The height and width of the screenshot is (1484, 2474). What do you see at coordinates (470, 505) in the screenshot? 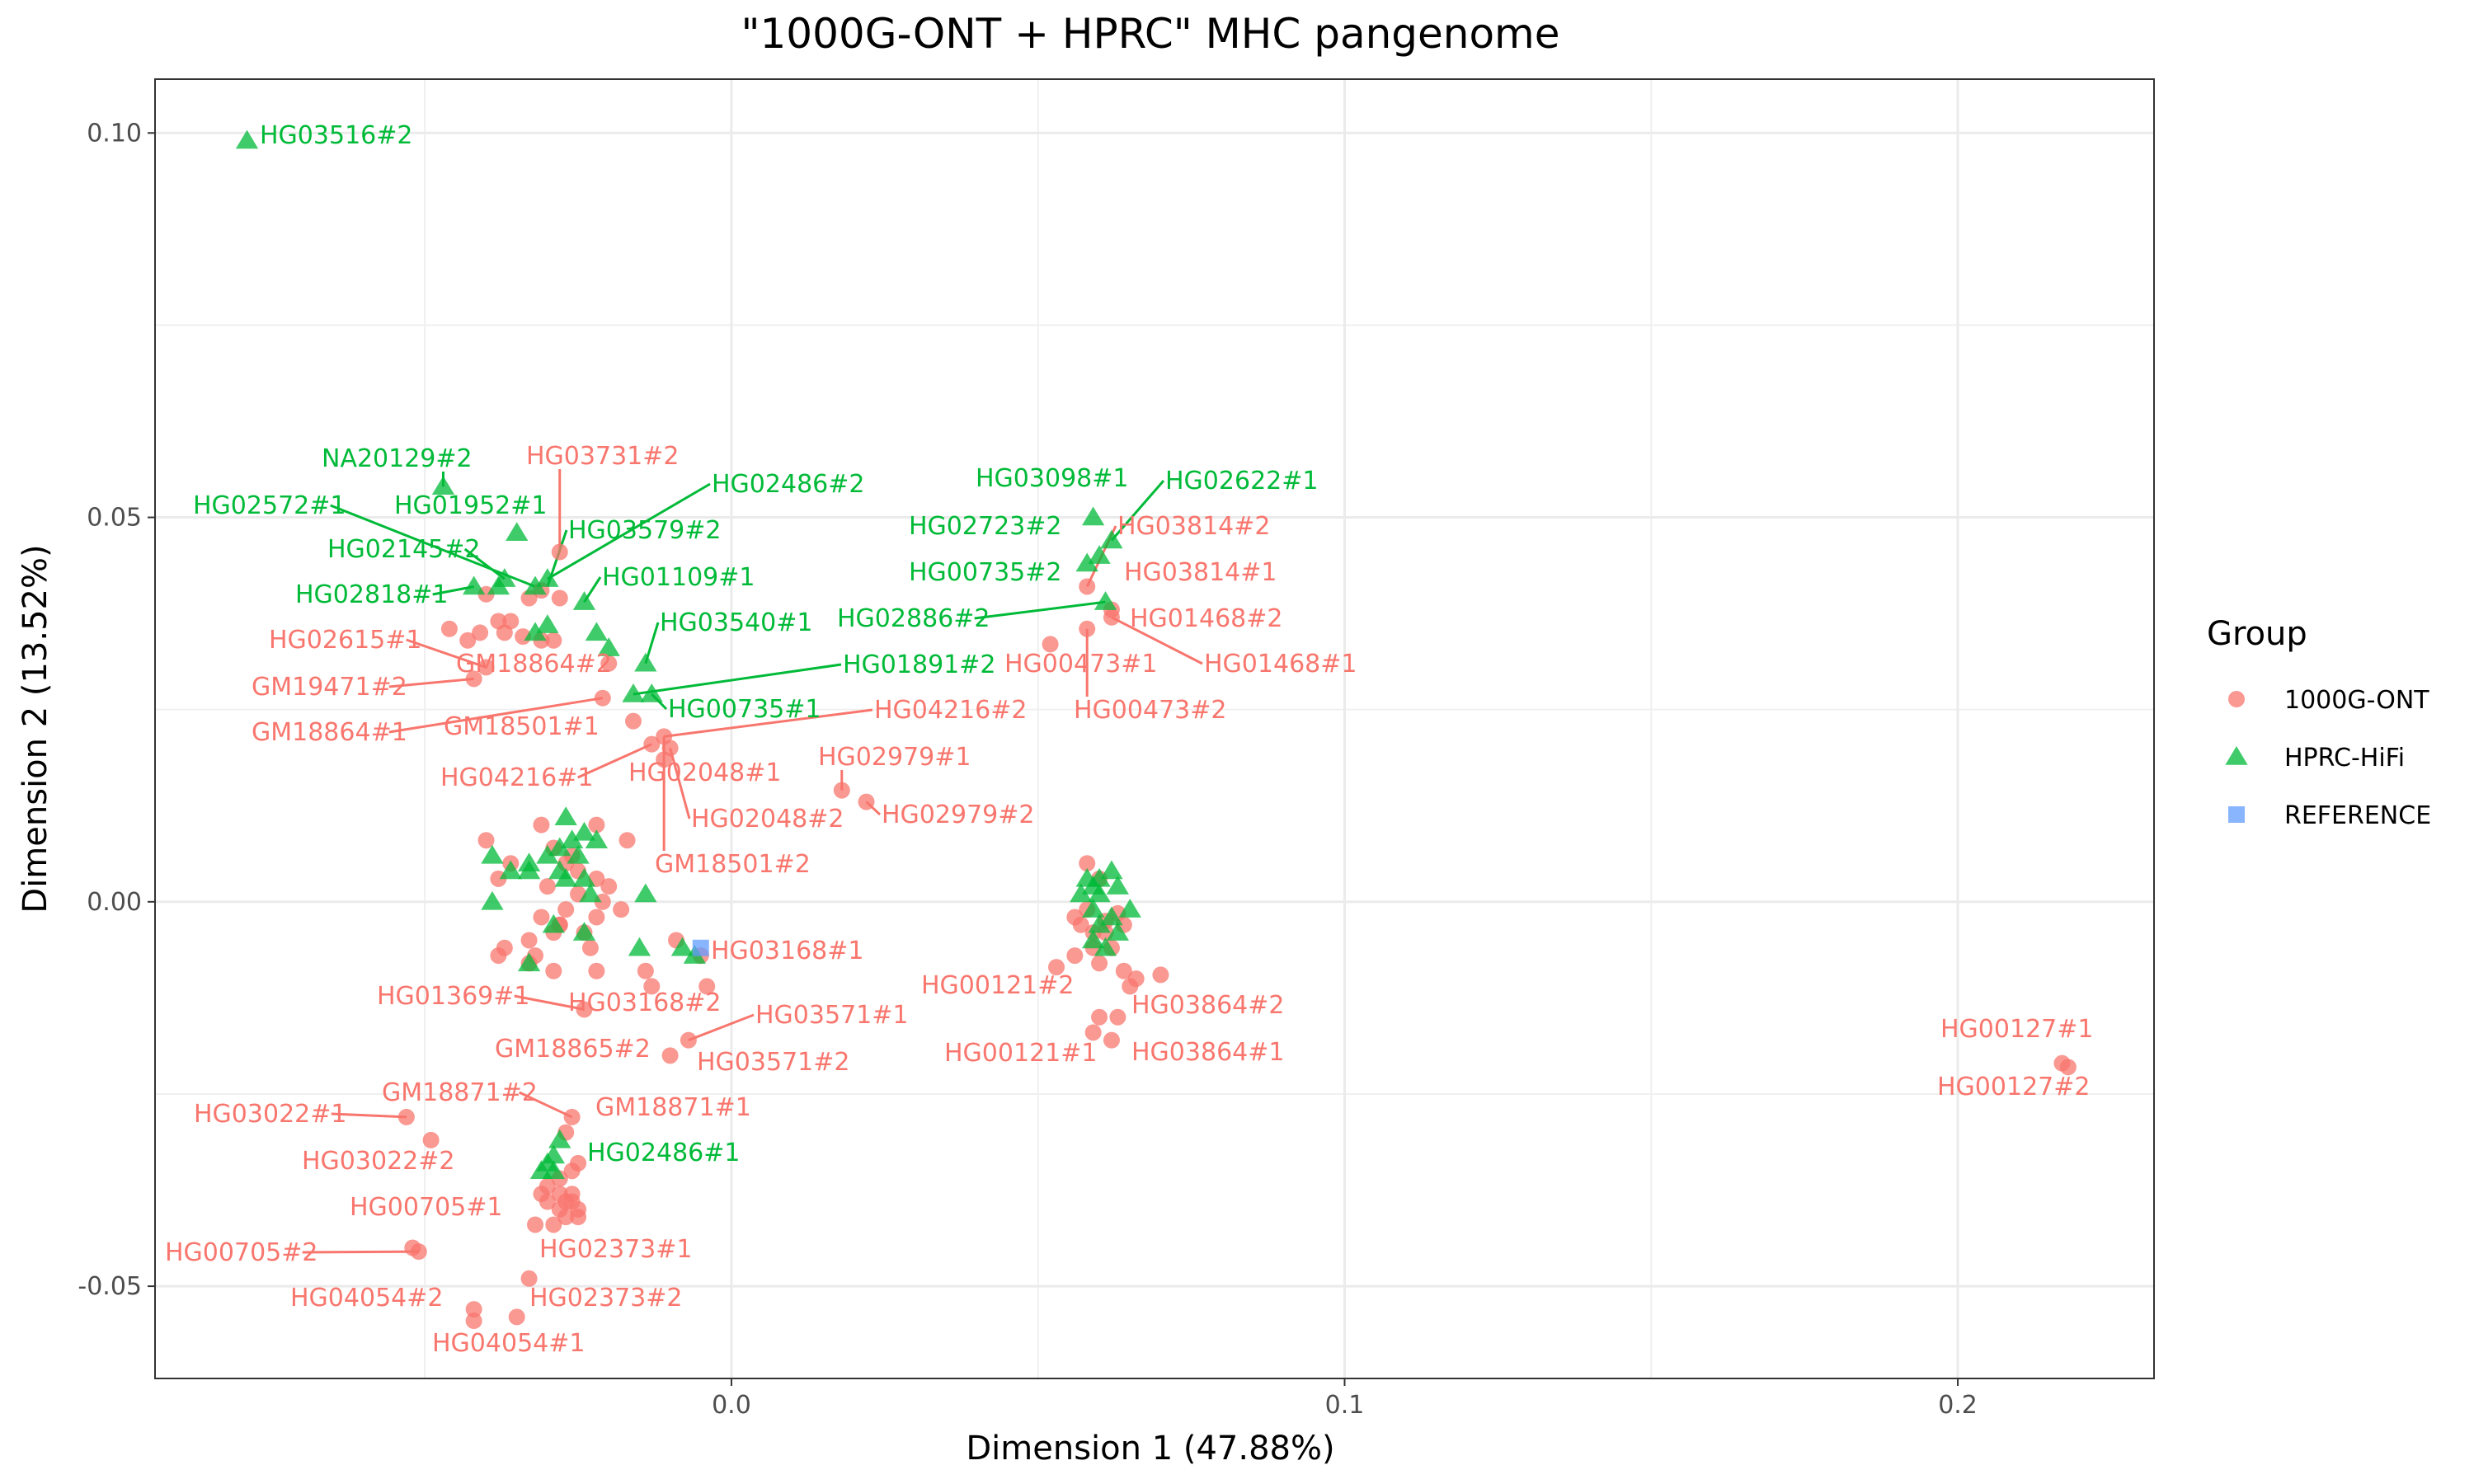
I see `point-label: HG01952#1` at bounding box center [470, 505].